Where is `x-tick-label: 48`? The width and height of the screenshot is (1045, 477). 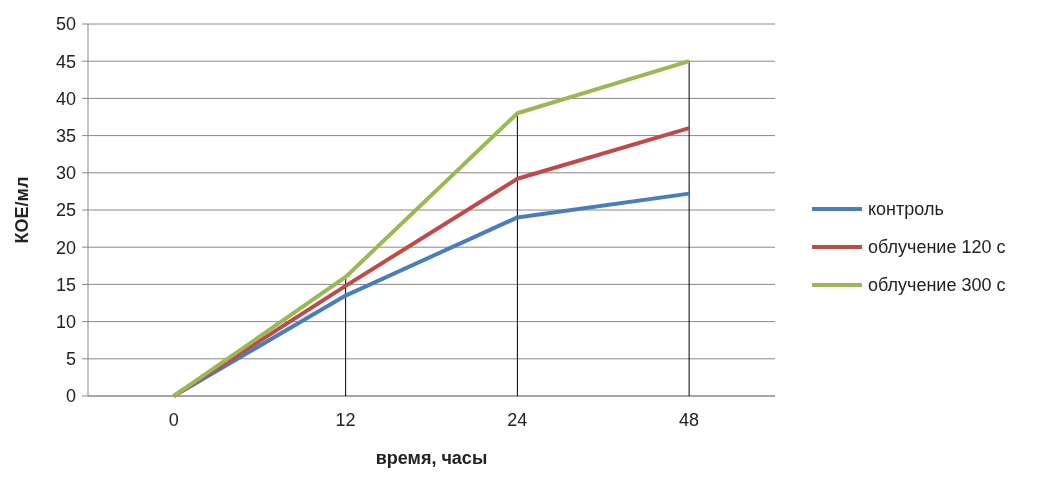 x-tick-label: 48 is located at coordinates (689, 420).